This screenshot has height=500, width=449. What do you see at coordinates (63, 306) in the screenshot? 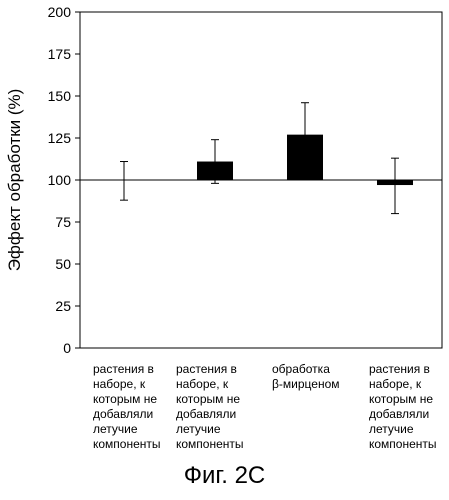
I see `y-tick-label: 25` at bounding box center [63, 306].